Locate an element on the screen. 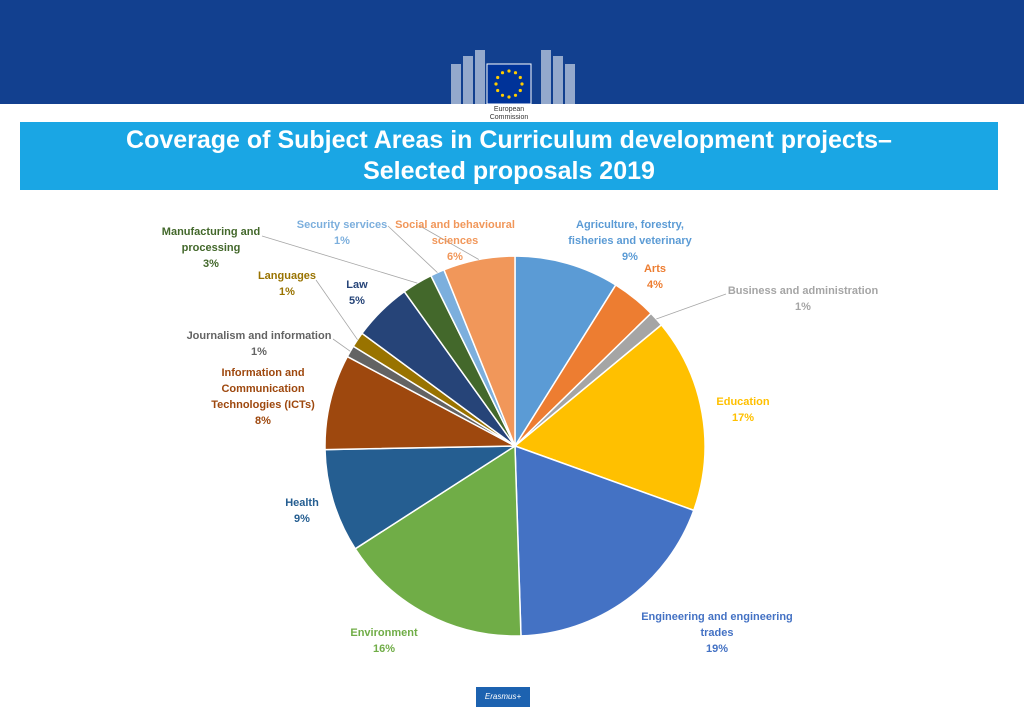 Image resolution: width=1024 pixels, height=709 pixels. slice-label: Journalism and information 1% is located at coordinates (259, 344).